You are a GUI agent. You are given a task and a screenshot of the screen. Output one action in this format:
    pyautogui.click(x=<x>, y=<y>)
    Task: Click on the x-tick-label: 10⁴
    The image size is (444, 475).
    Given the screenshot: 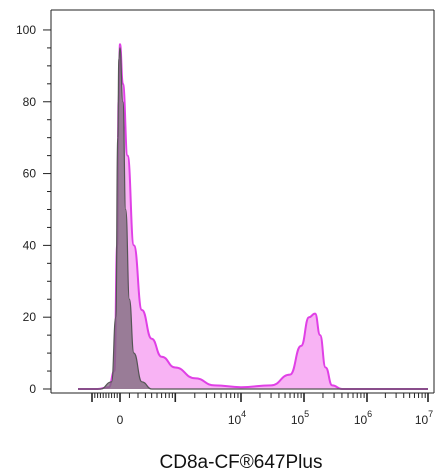 What is the action you would take?
    pyautogui.click(x=237, y=418)
    